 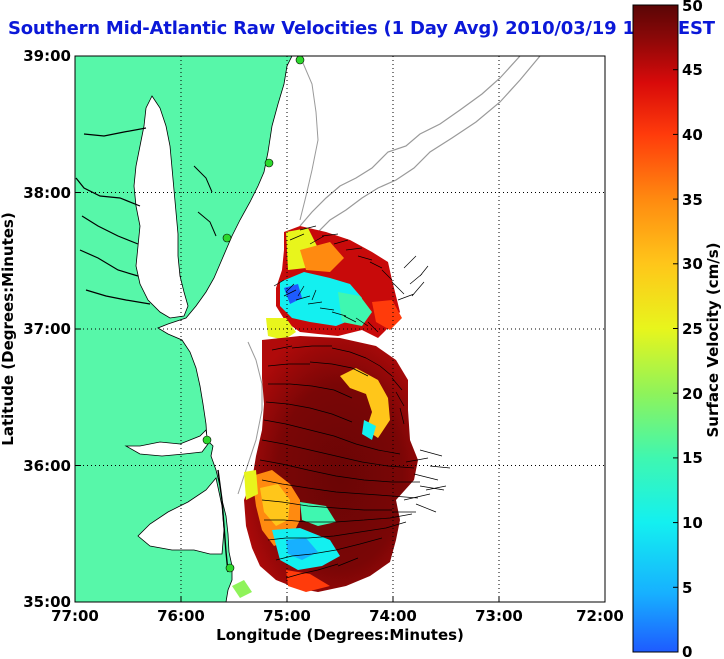 What do you see at coordinates (47, 193) in the screenshot?
I see `y-tick-label: 38:00` at bounding box center [47, 193].